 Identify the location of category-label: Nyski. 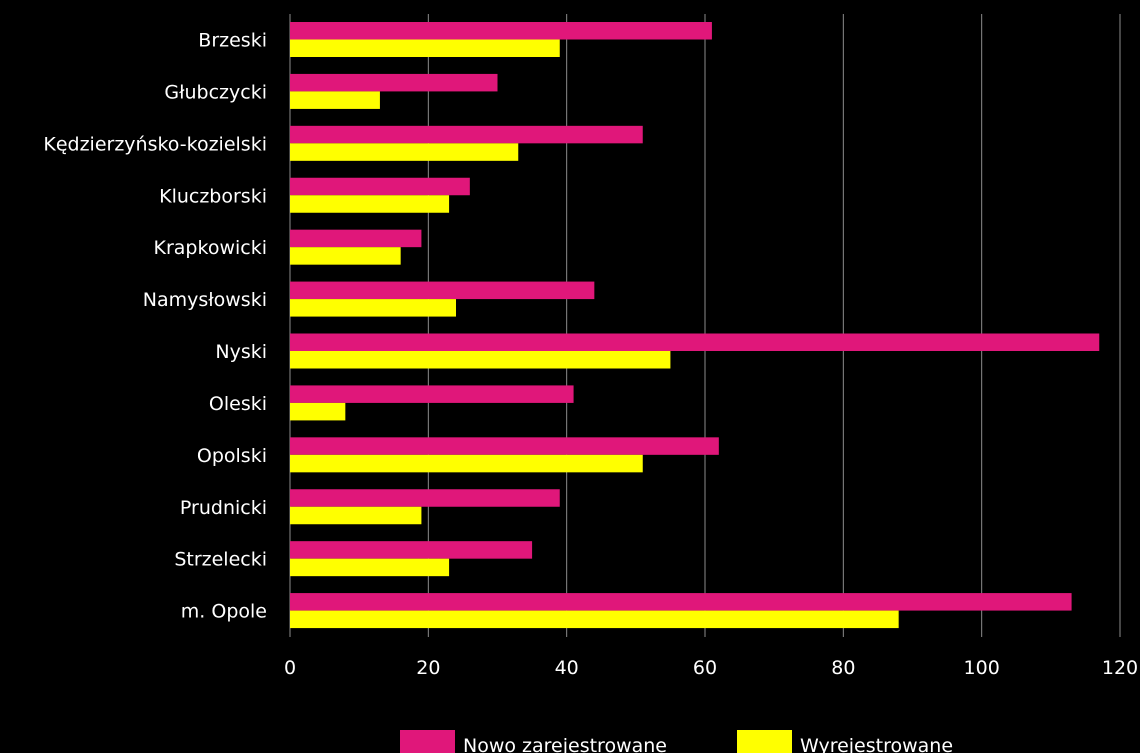
(241, 352).